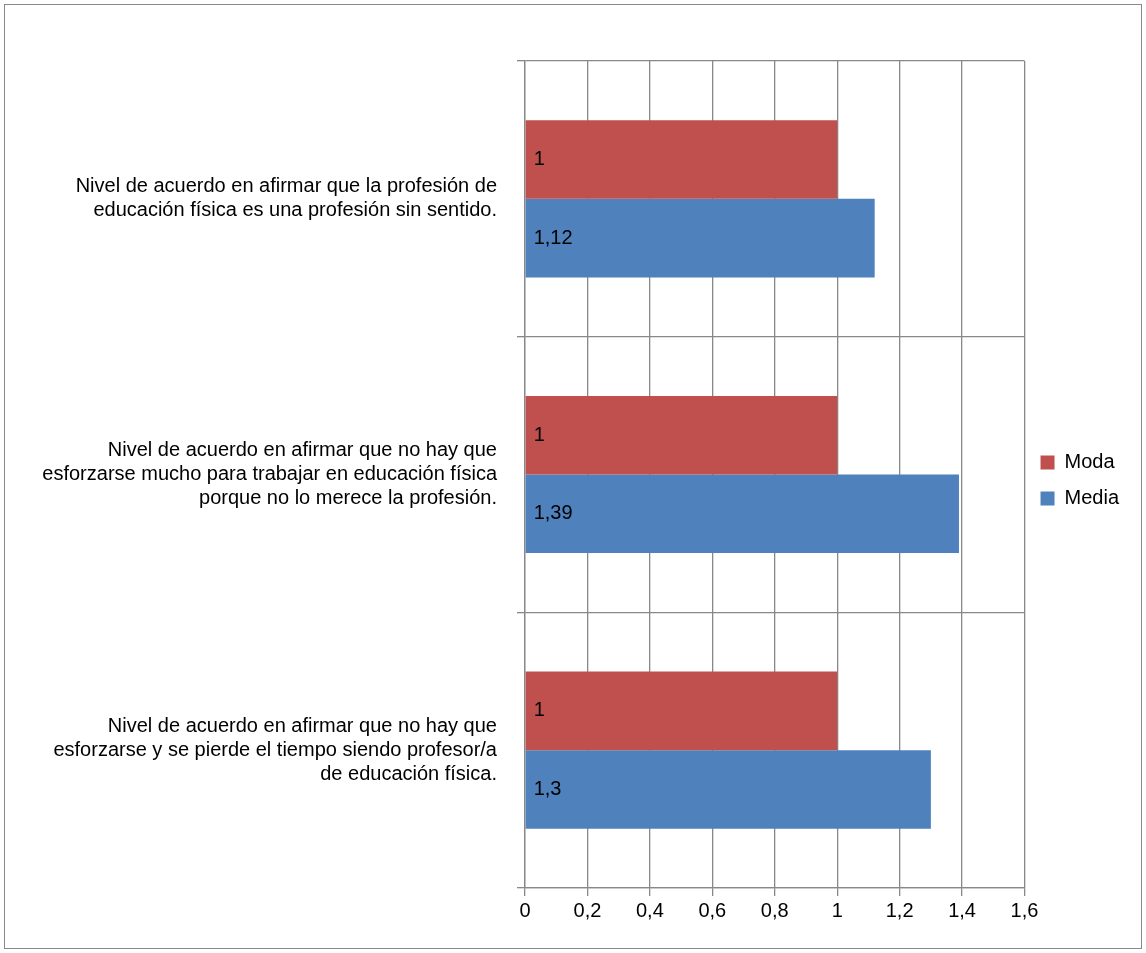 The height and width of the screenshot is (953, 1146). I want to click on x-tick-label: 0, so click(525, 909).